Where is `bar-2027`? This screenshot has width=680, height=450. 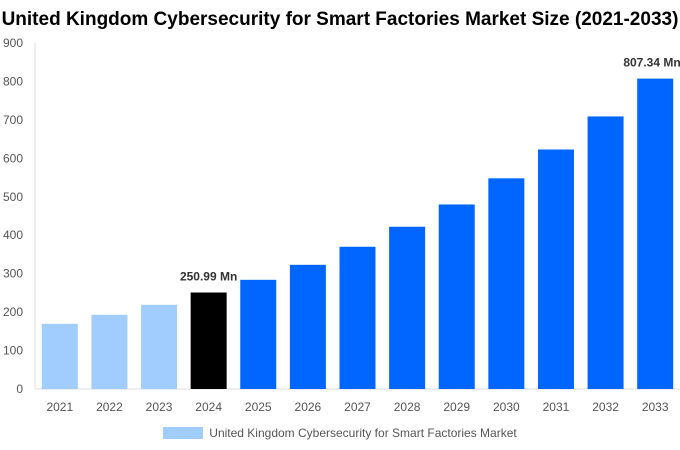
bar-2027 is located at coordinates (357, 317).